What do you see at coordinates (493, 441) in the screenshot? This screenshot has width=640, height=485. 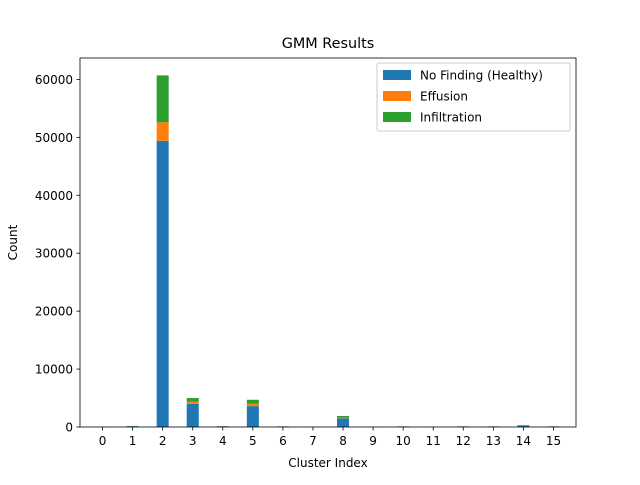 I see `x-tick-label: 13` at bounding box center [493, 441].